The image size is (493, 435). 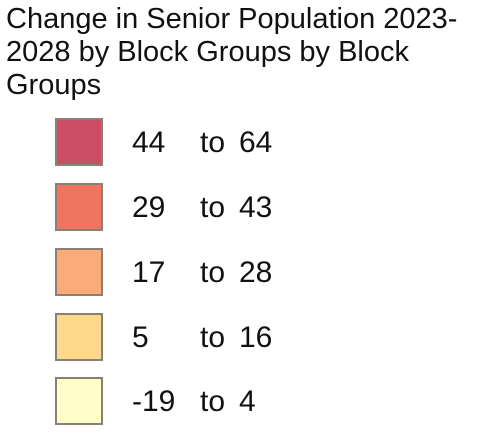 I want to click on legend-range-max: 4, so click(x=247, y=401).